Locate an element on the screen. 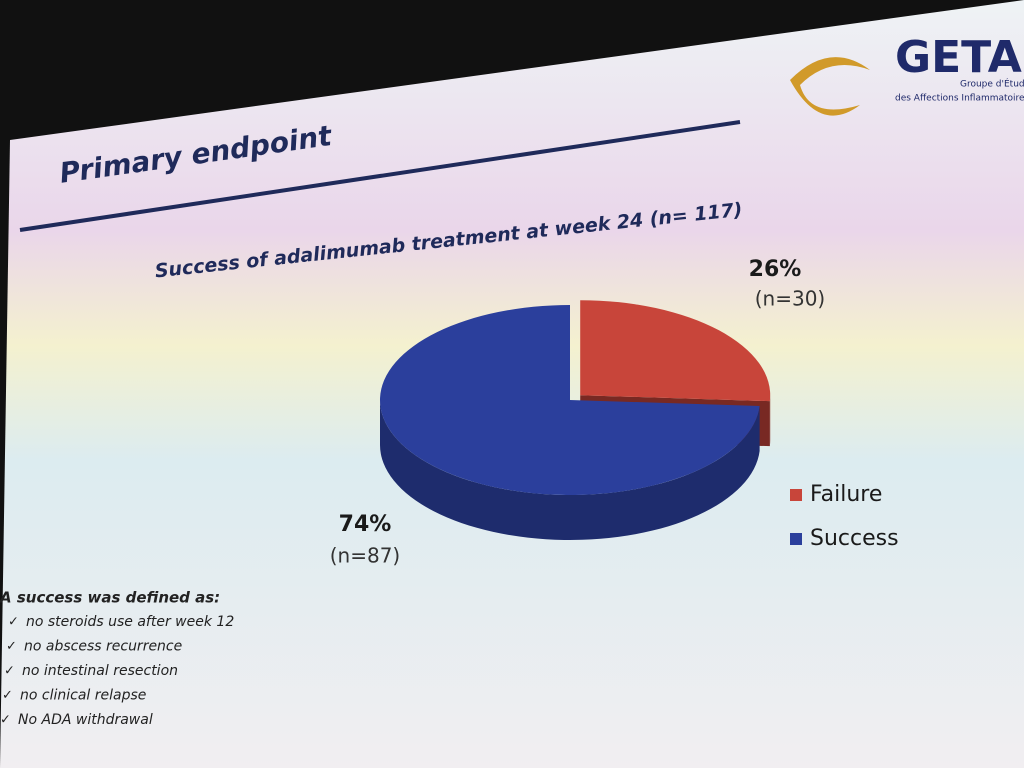  footnote-item: no intestinal resection is located at coordinates (100, 671).